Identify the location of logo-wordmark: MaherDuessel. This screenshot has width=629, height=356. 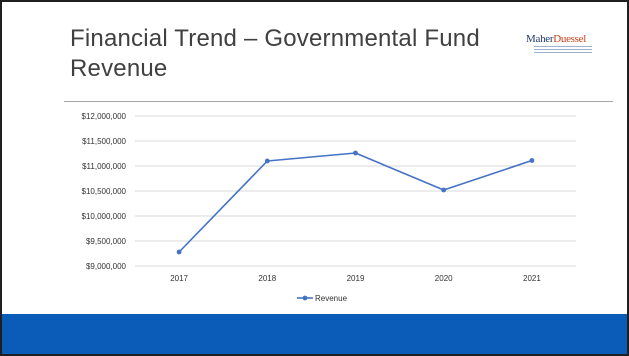
(556, 39).